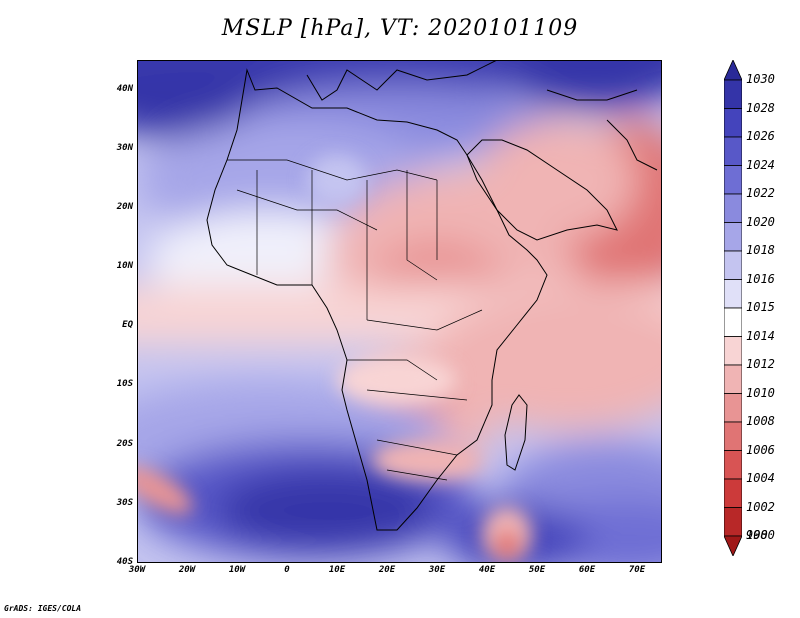  I want to click on lon-tick-label: 10W, so click(237, 570).